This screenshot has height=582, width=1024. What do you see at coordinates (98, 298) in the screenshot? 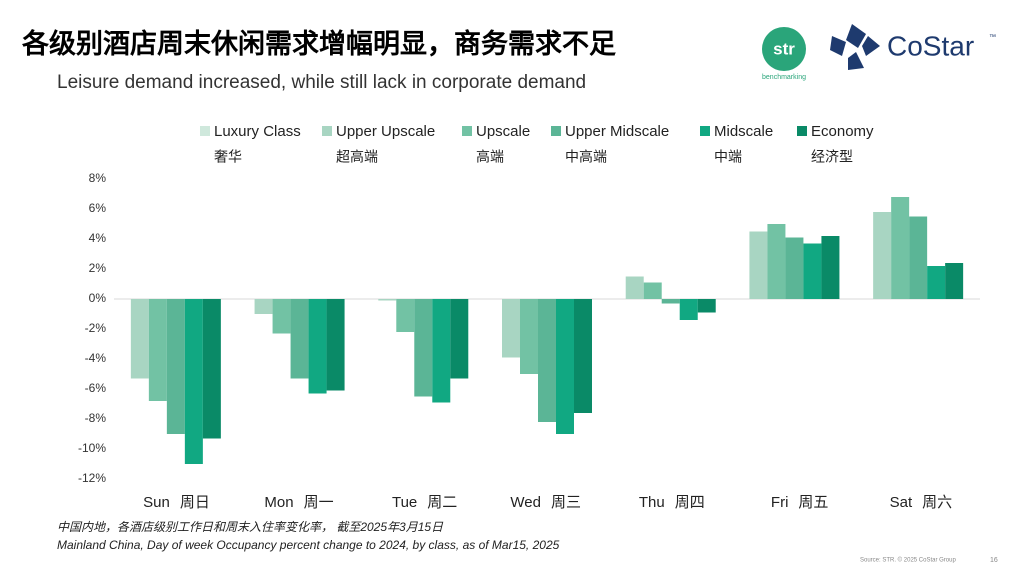
I see `y-tick-label: 0%` at bounding box center [98, 298].